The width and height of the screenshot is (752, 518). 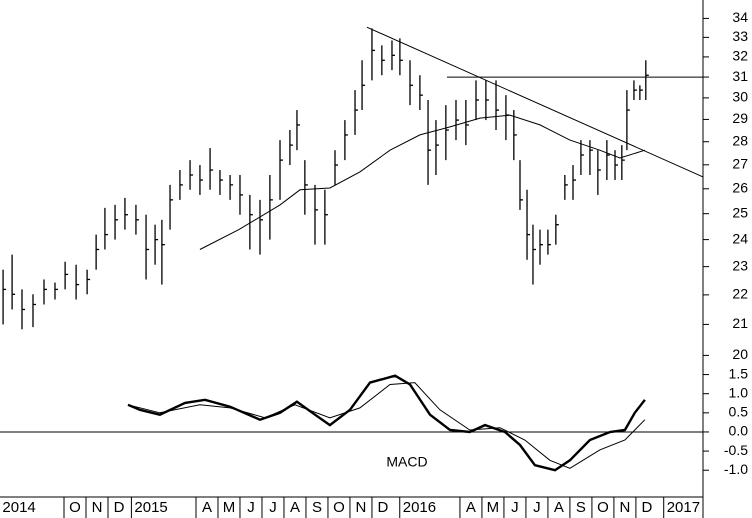 What do you see at coordinates (736, 469) in the screenshot?
I see `y-tick-label: -1.0` at bounding box center [736, 469].